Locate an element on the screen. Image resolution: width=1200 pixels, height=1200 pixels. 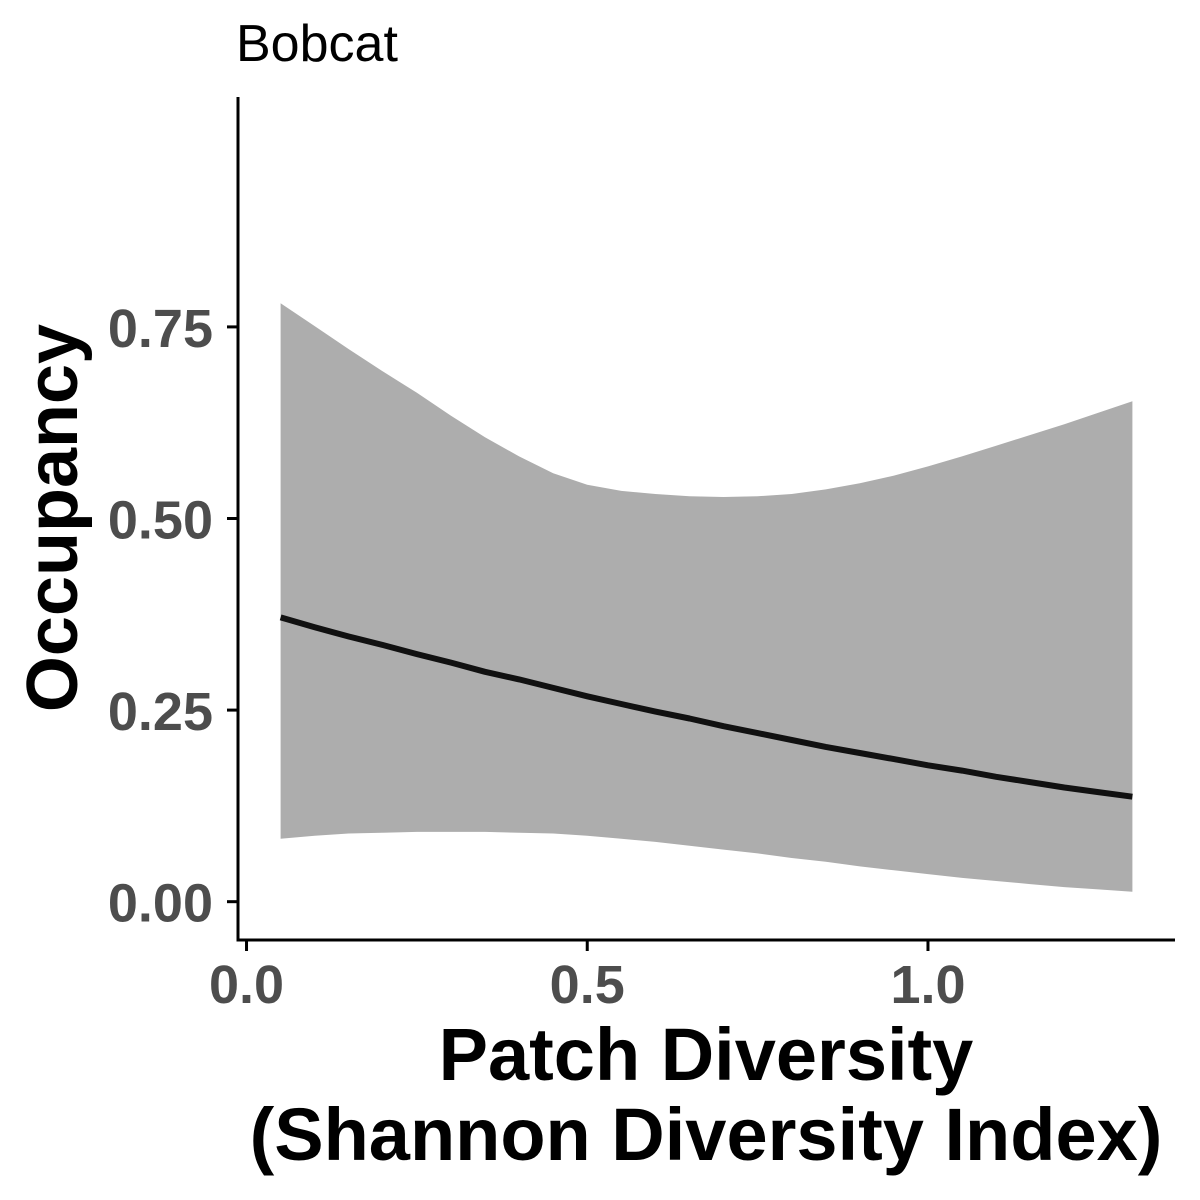
x-tick-label: 0.0 is located at coordinates (246, 985).